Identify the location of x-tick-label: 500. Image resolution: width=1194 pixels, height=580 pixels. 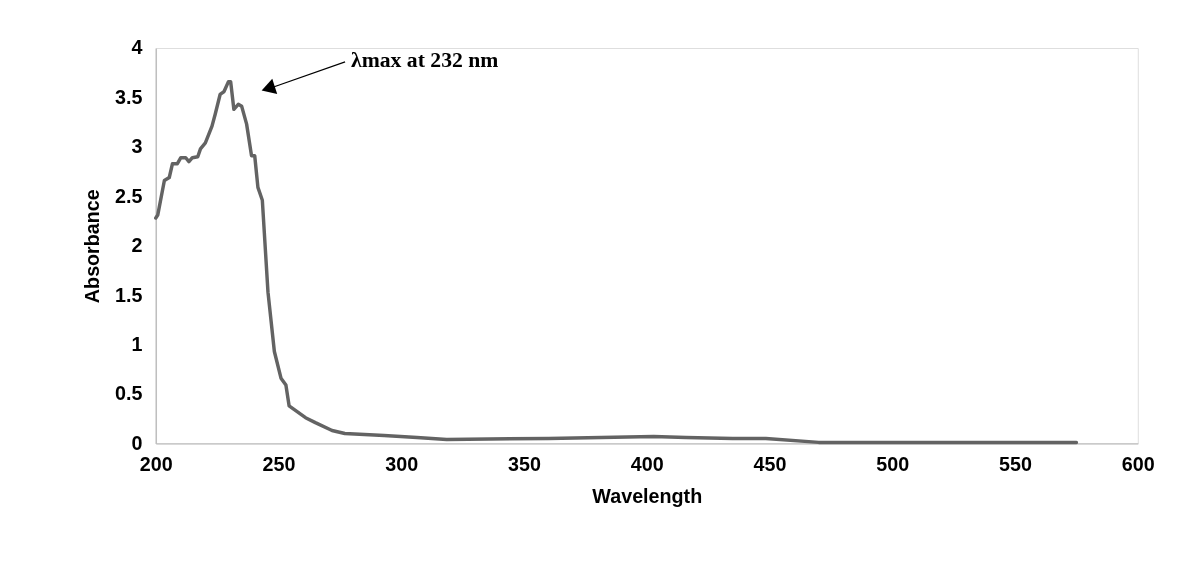
(893, 464).